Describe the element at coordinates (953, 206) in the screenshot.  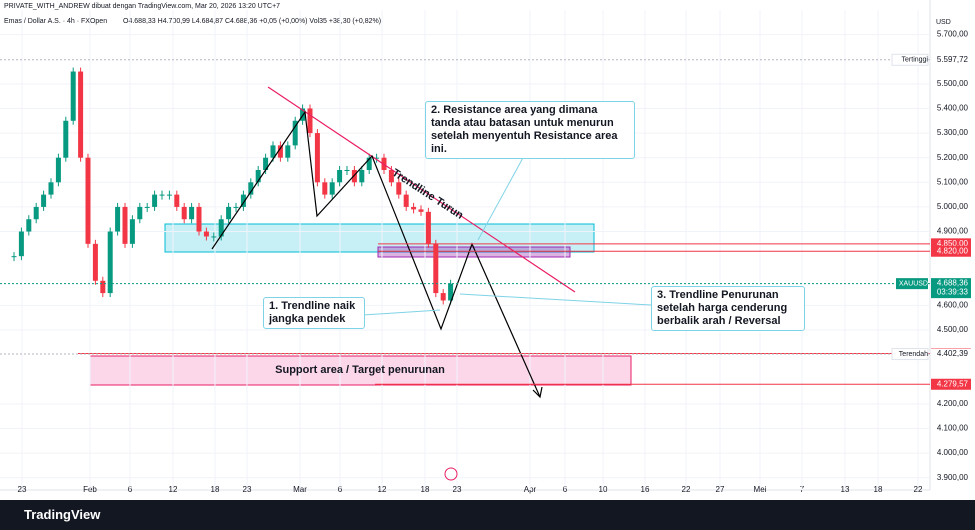
I see `y-tick-label: 5.000,00` at that location.